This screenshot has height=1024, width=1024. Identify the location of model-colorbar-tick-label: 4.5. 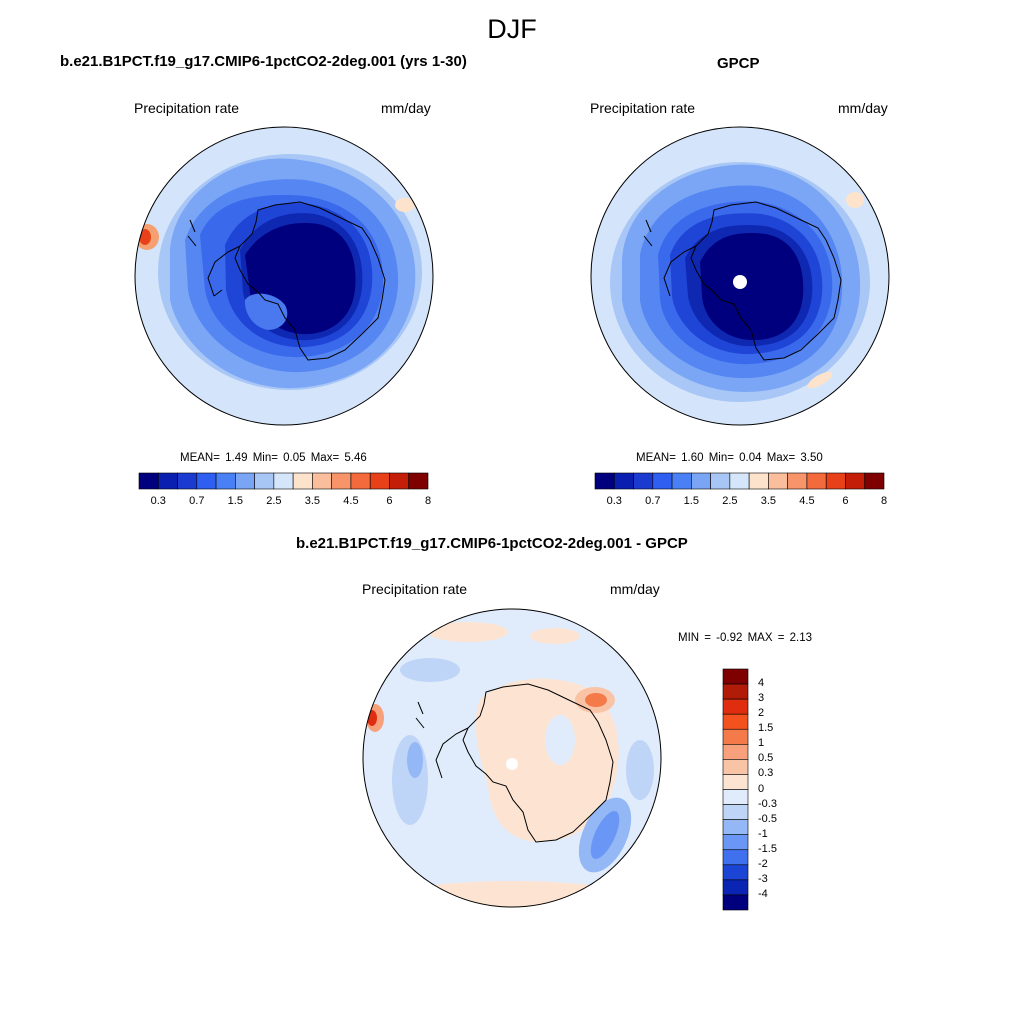
(351, 501).